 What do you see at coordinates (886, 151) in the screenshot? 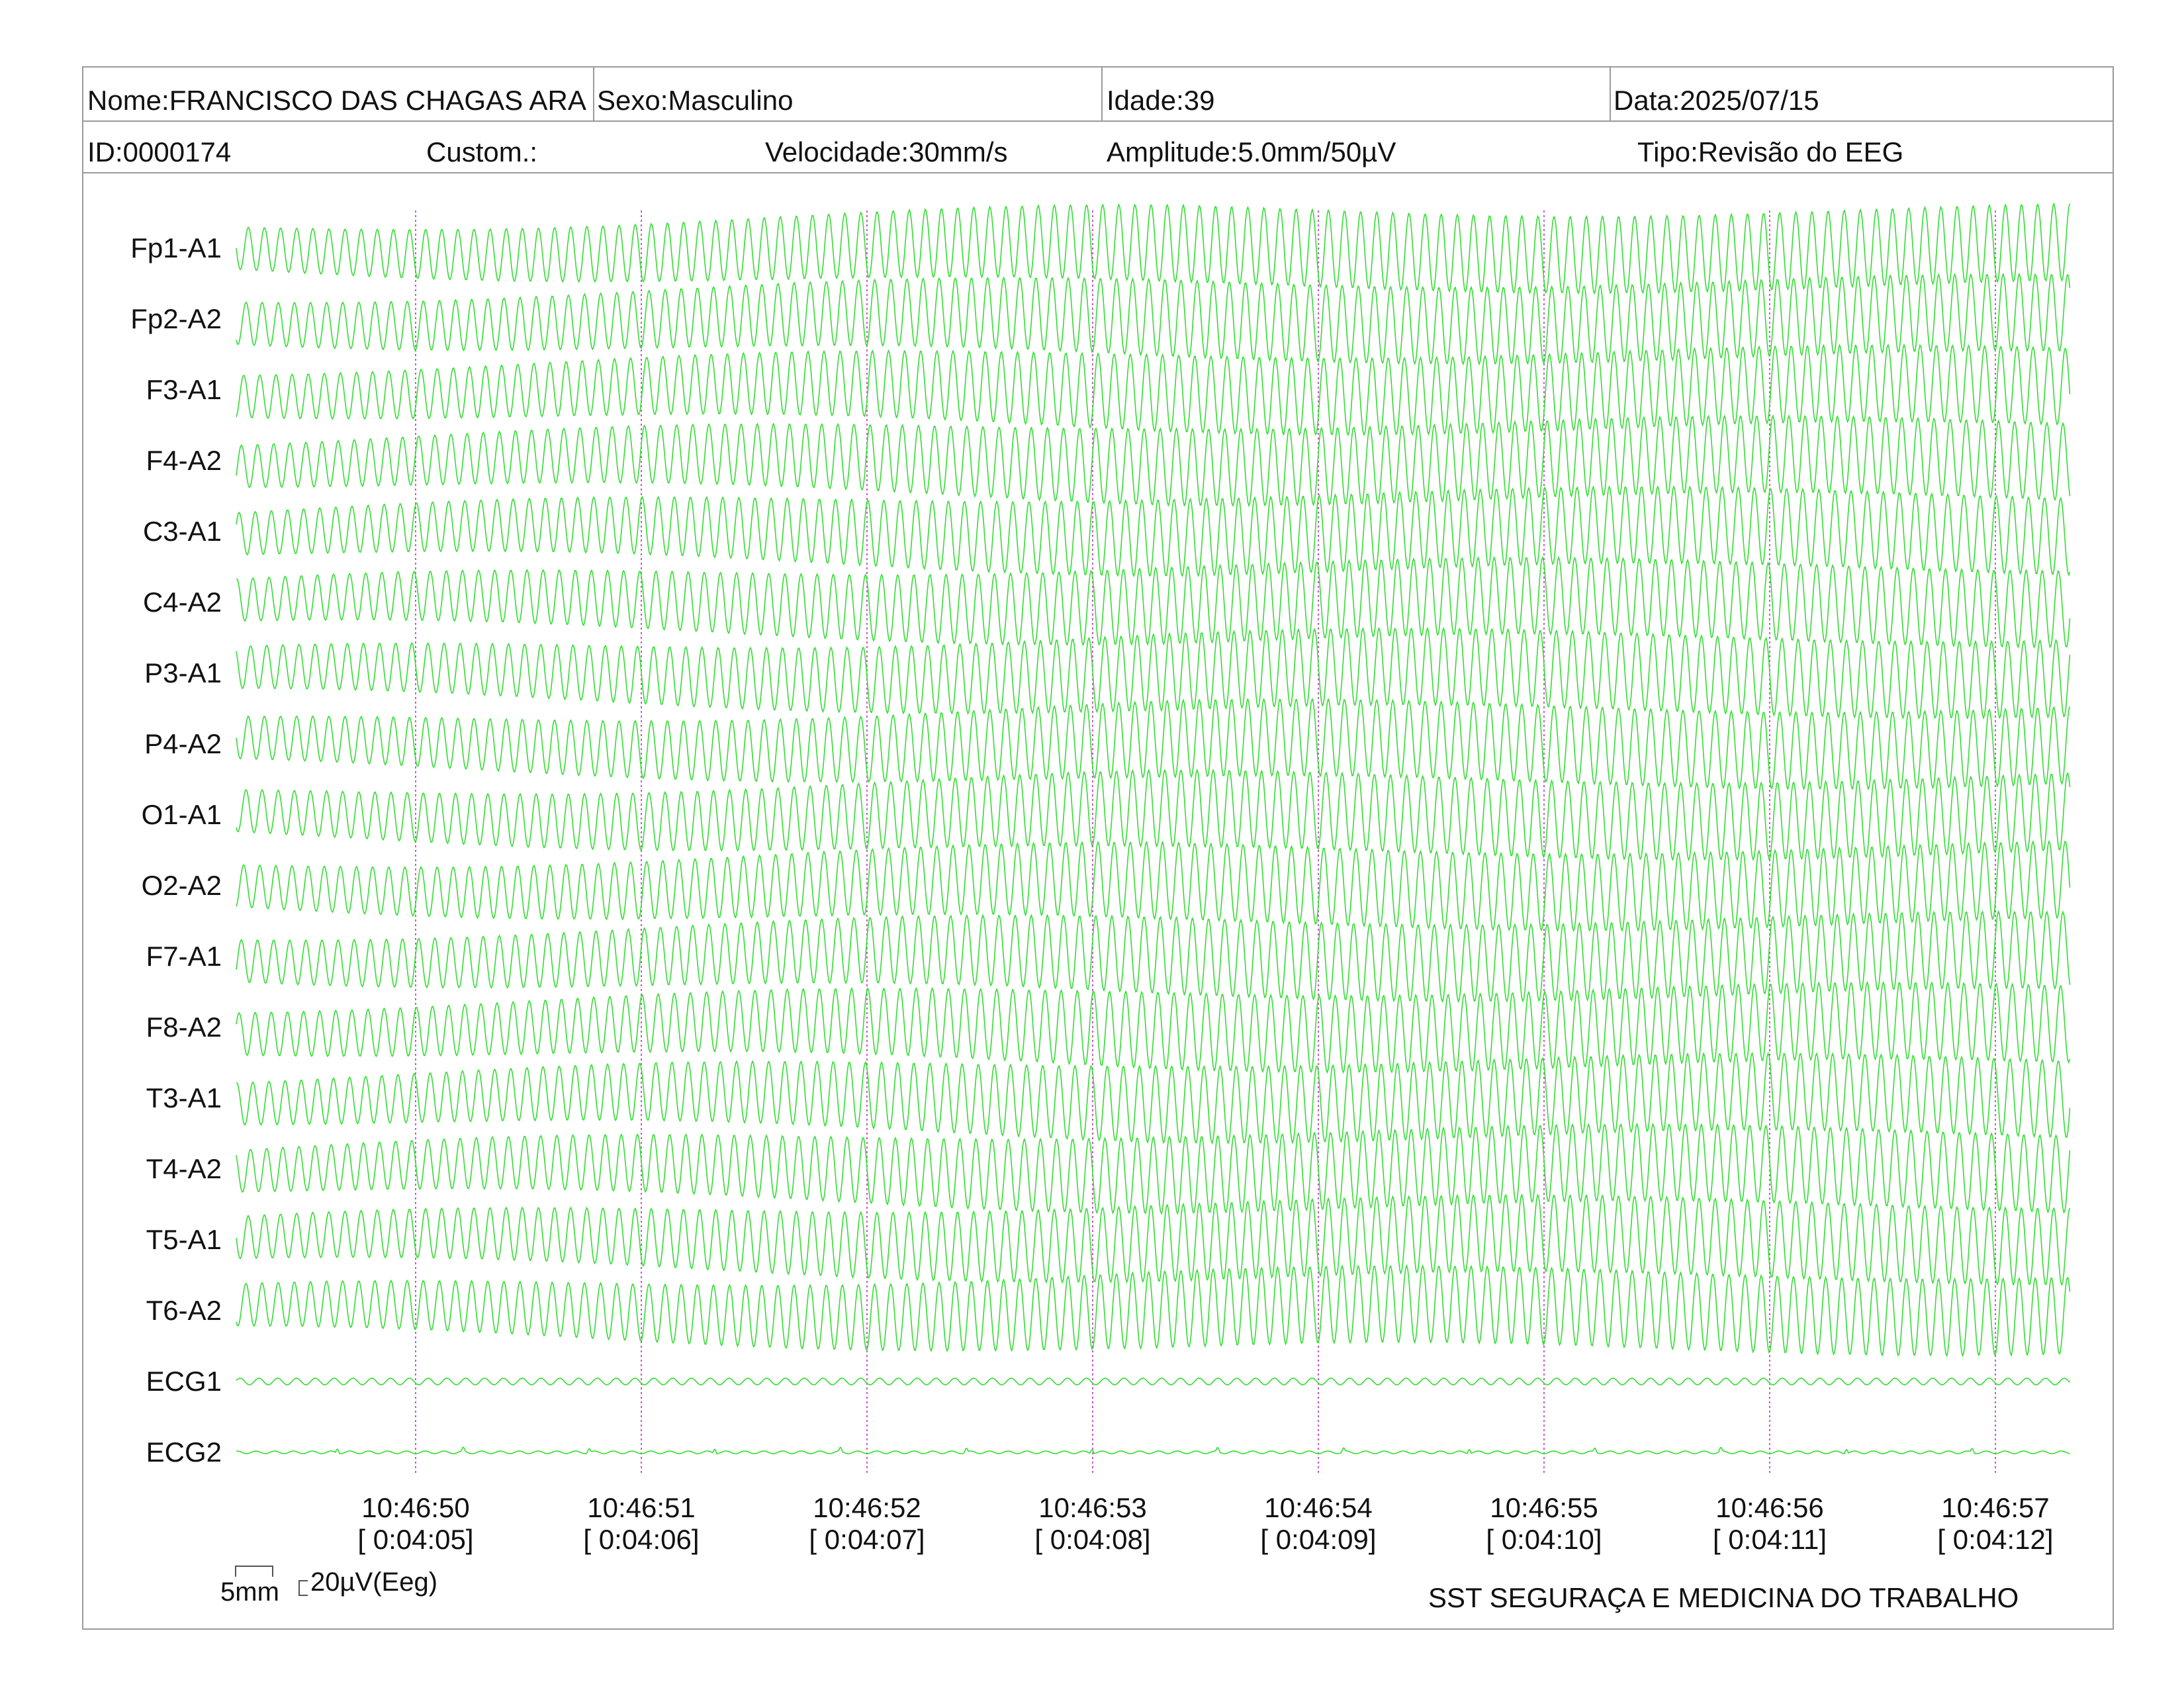
I see `speed-setting: Velocidade:30mm/s` at bounding box center [886, 151].